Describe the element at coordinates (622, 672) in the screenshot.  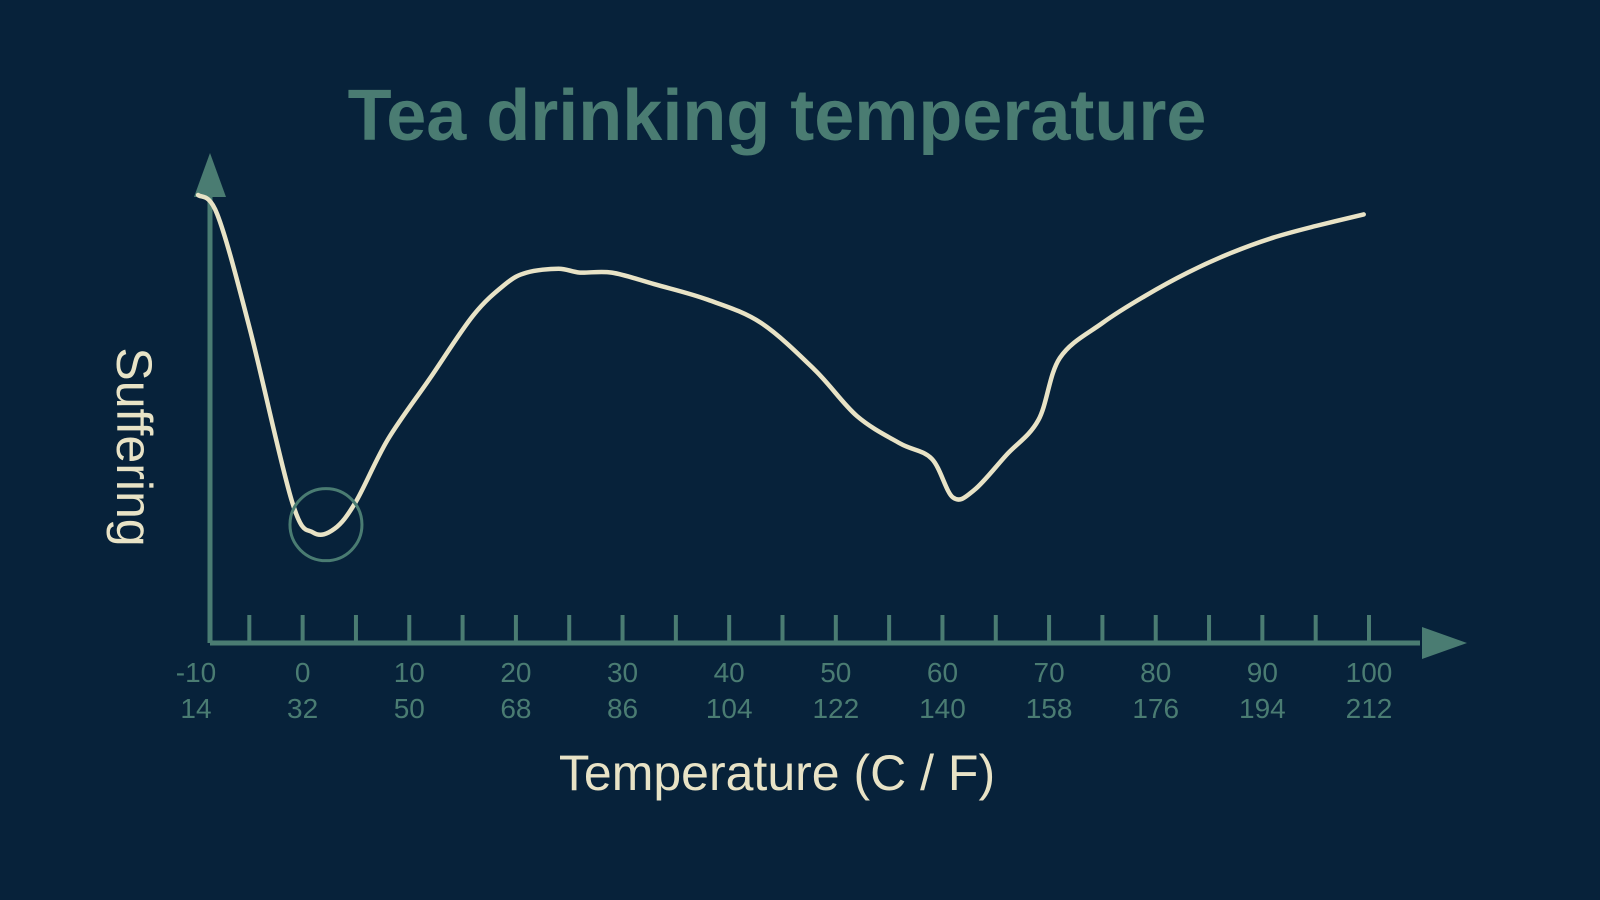
I see `x-tick-label-celsius: 30` at that location.